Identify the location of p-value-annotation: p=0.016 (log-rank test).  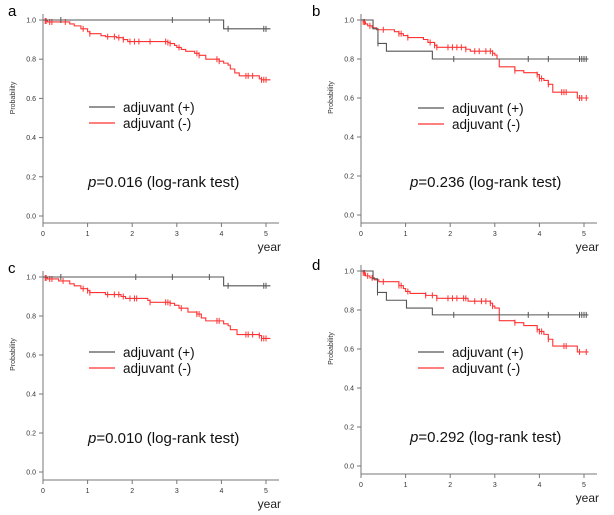
(163, 182).